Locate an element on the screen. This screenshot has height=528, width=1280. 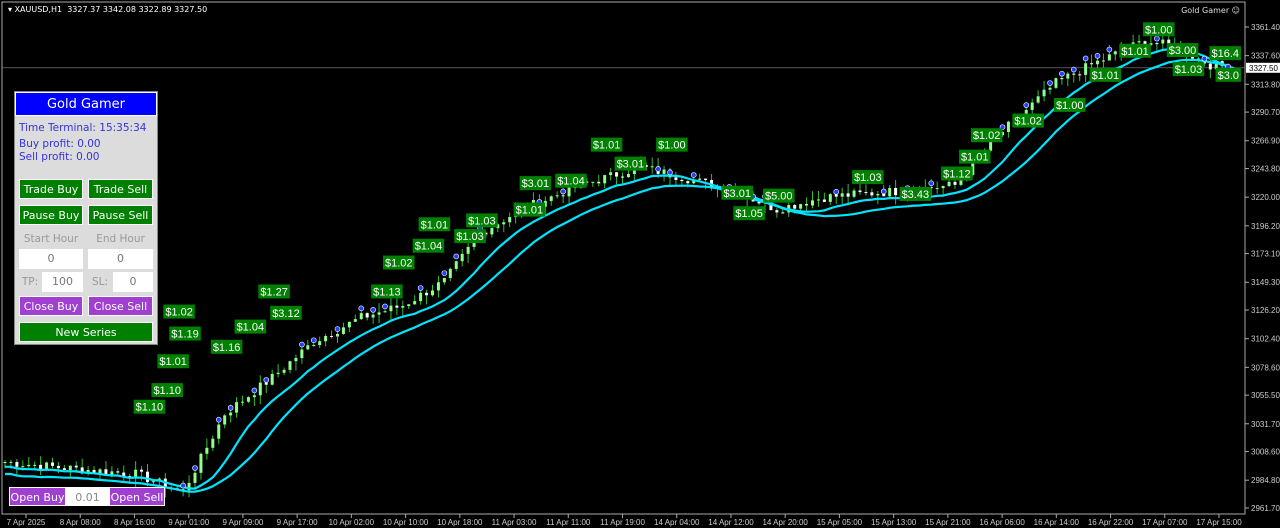
time-tick-label: 11 Apr 11:00 is located at coordinates (568, 522).